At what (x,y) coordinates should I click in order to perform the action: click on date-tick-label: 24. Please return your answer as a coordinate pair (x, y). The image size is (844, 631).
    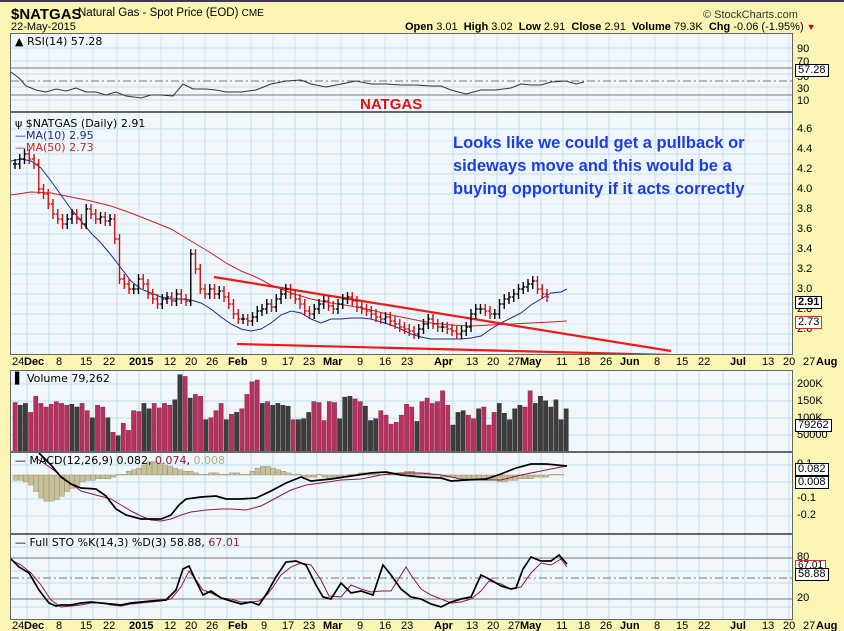
    Looking at the image, I should click on (18, 625).